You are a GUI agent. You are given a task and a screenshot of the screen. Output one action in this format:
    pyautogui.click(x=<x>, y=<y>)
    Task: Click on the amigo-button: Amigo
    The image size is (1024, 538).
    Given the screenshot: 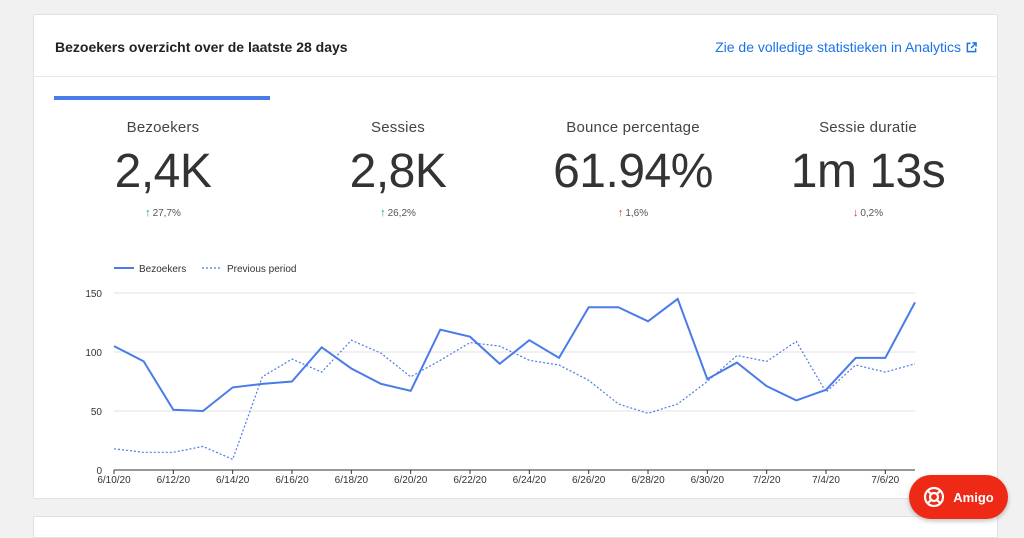 What is the action you would take?
    pyautogui.click(x=958, y=497)
    